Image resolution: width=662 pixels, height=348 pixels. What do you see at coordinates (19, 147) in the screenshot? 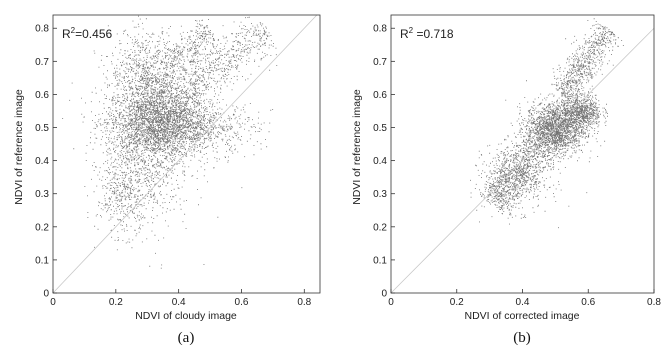
I see `y-axis-label-a: NDVI of reference image` at bounding box center [19, 147].